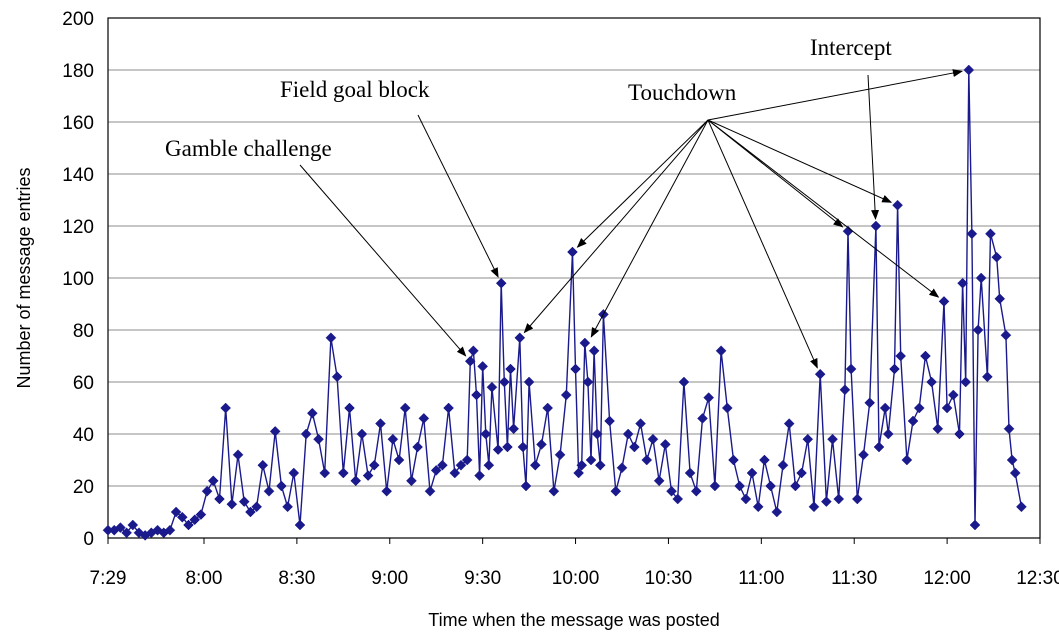 The image size is (1059, 640). What do you see at coordinates (78, 123) in the screenshot?
I see `y-tick-label: 160` at bounding box center [78, 123].